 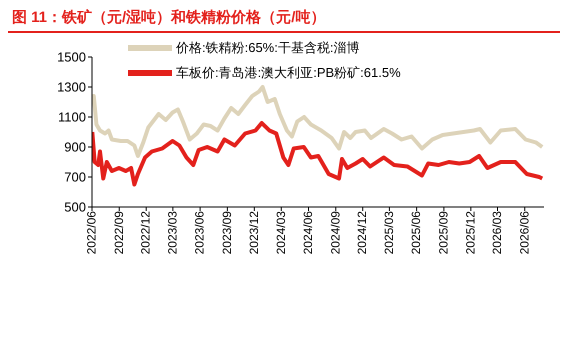 What do you see at coordinates (71, 57) in the screenshot?
I see `y-tick-label: 1500` at bounding box center [71, 57].